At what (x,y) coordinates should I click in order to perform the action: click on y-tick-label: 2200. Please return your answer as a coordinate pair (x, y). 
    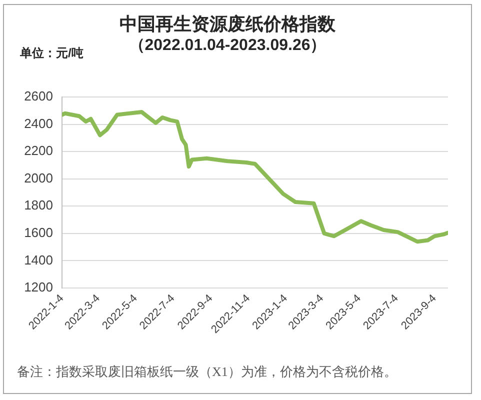
    Looking at the image, I should click on (38, 150).